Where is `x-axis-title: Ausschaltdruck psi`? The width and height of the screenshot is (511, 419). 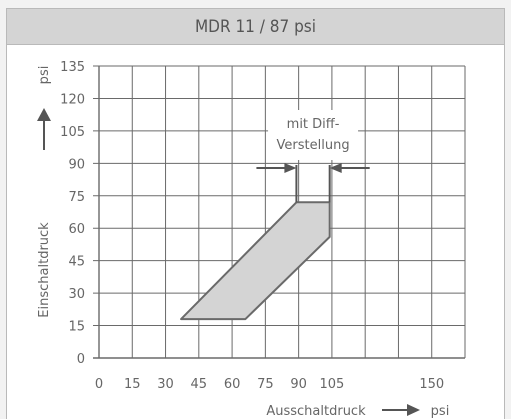
x-axis-title: Ausschaltdruck psi is located at coordinates (357, 411).